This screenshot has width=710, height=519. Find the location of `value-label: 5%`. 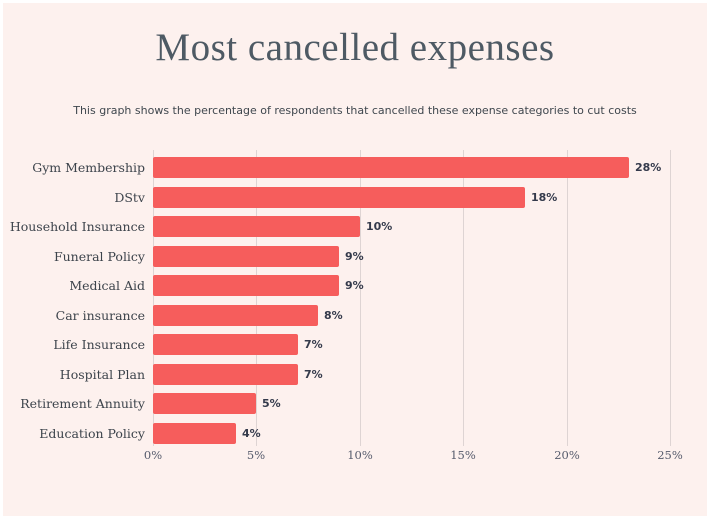

value-label: 5% is located at coordinates (271, 403).